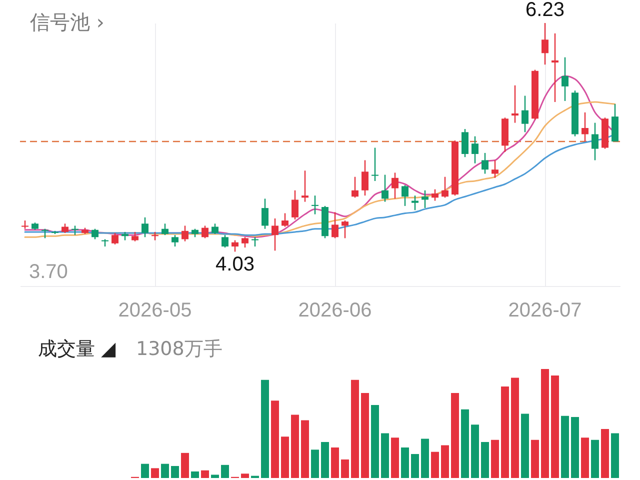  What do you see at coordinates (545, 311) in the screenshot?
I see `x-tick-label: 2026-07` at bounding box center [545, 311].